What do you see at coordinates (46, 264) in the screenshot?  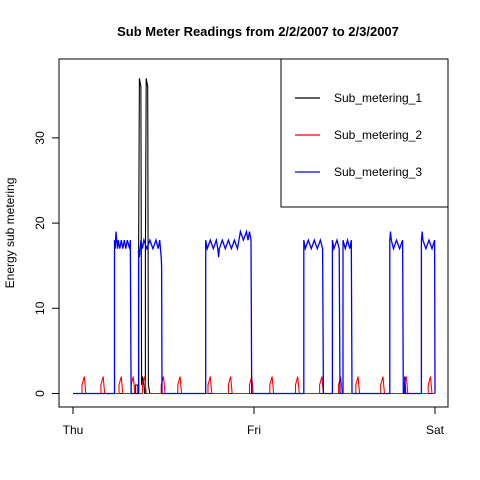 I see `y-axis: 0 10 20 30` at bounding box center [46, 264].